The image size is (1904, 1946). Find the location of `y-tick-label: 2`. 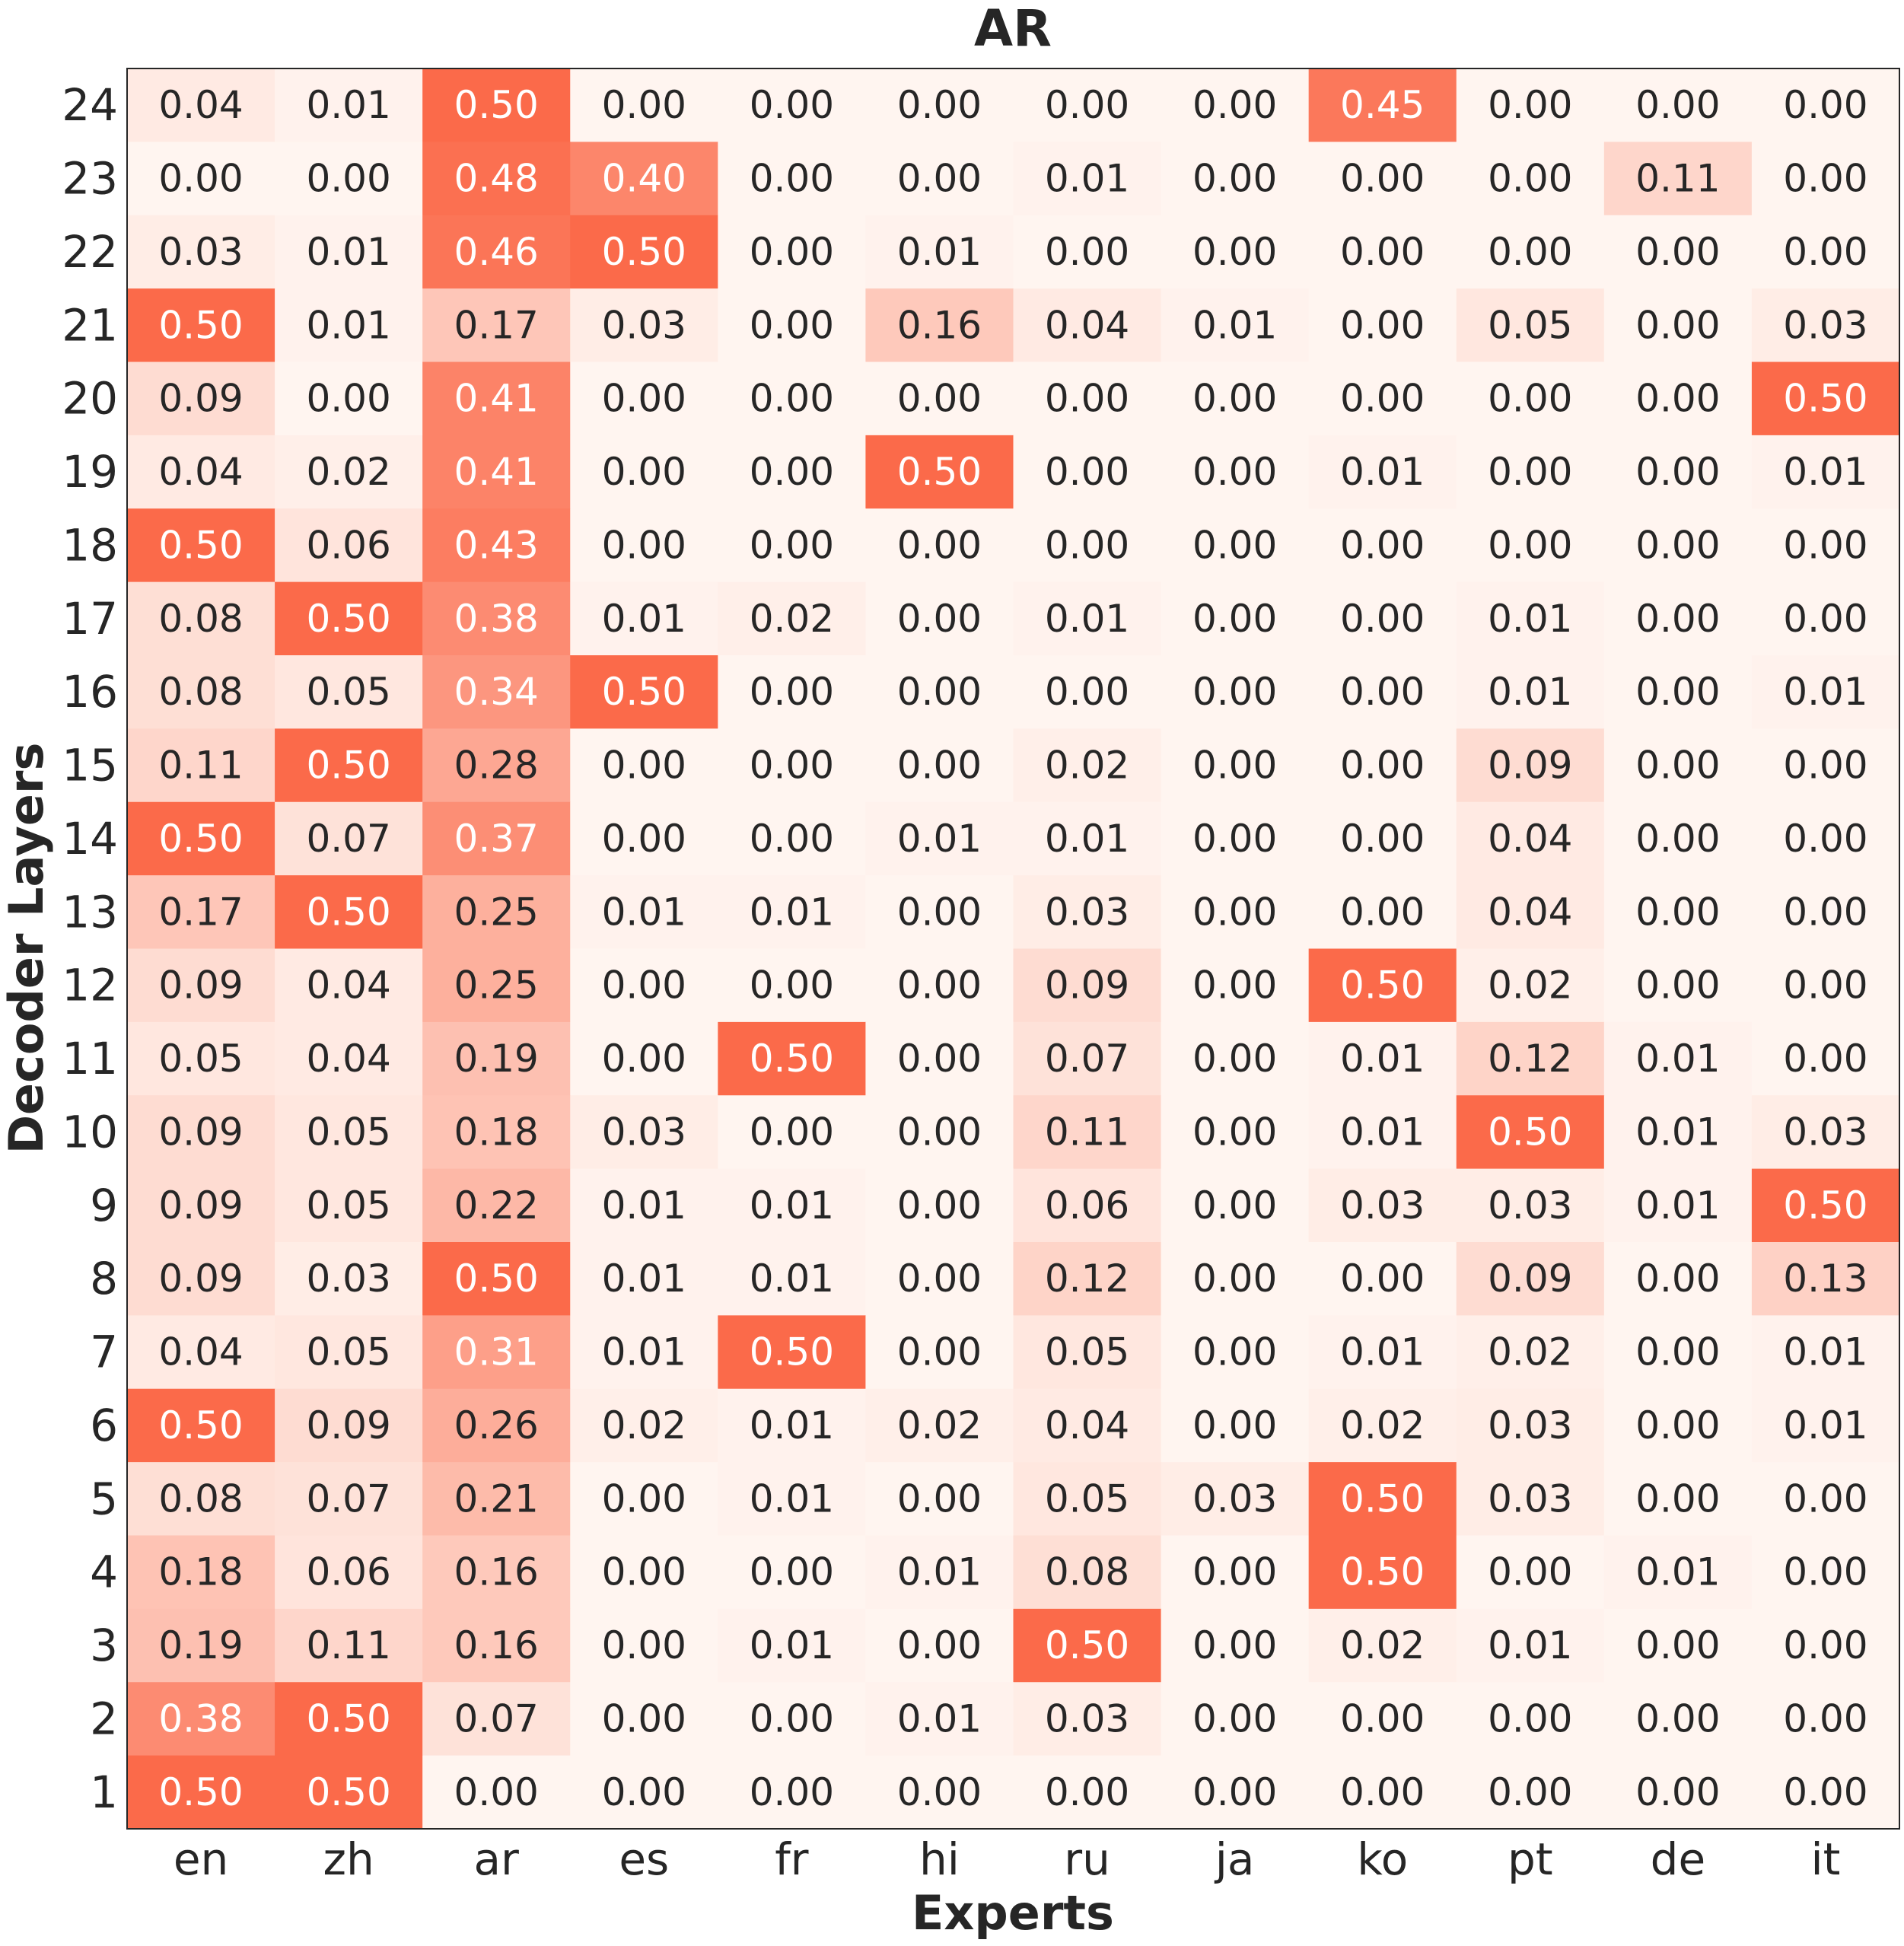

y-tick-label: 2 is located at coordinates (104, 1719).